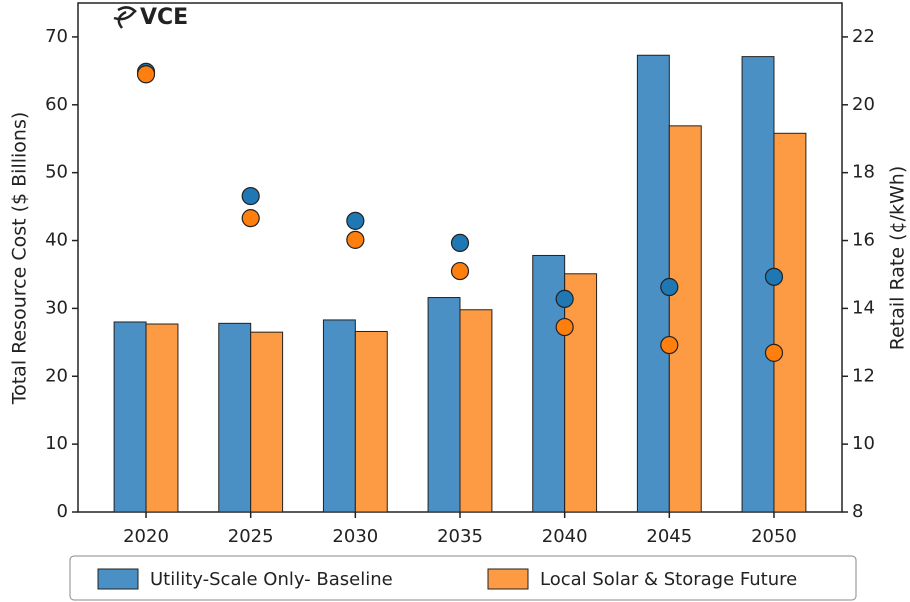 This screenshot has height=602, width=910. Describe the element at coordinates (56, 172) in the screenshot. I see `y-tick-label: 50` at that location.